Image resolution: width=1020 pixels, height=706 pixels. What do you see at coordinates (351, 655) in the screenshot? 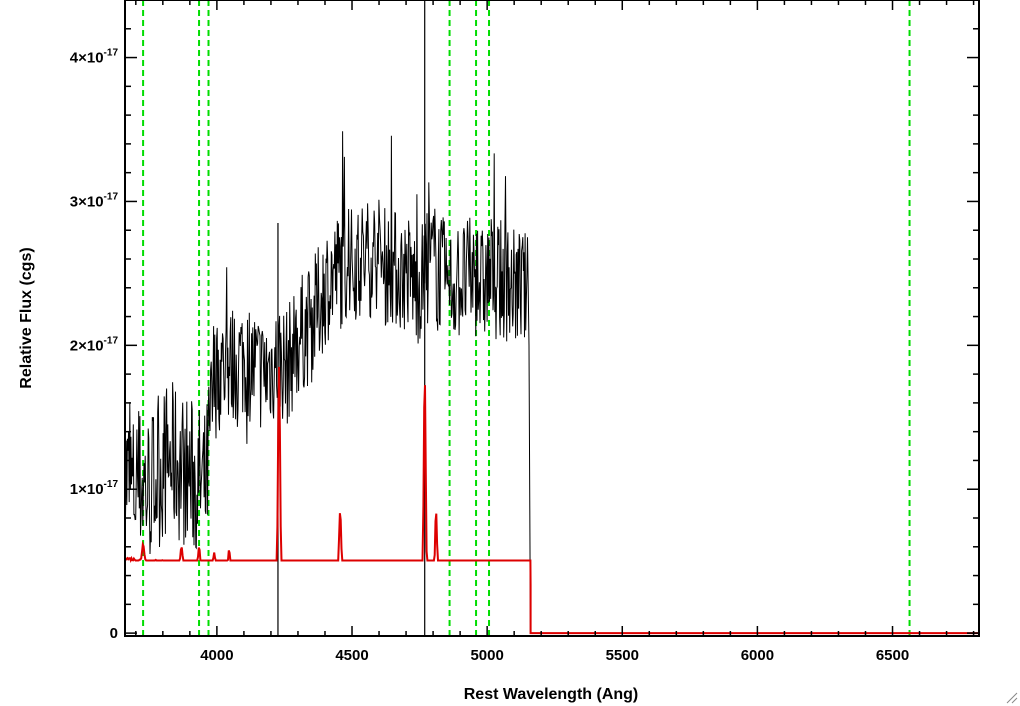
I see `x-tick-label: 4500` at bounding box center [351, 655].